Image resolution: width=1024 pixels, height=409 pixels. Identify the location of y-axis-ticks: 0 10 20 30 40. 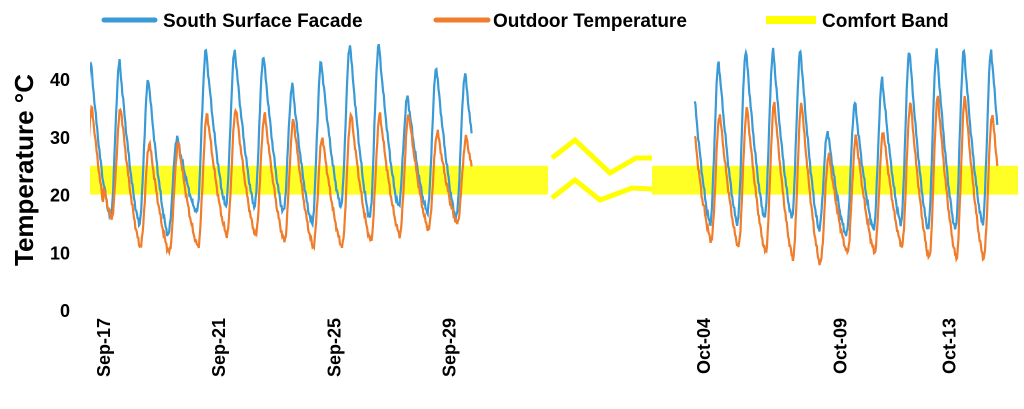
(60, 195).